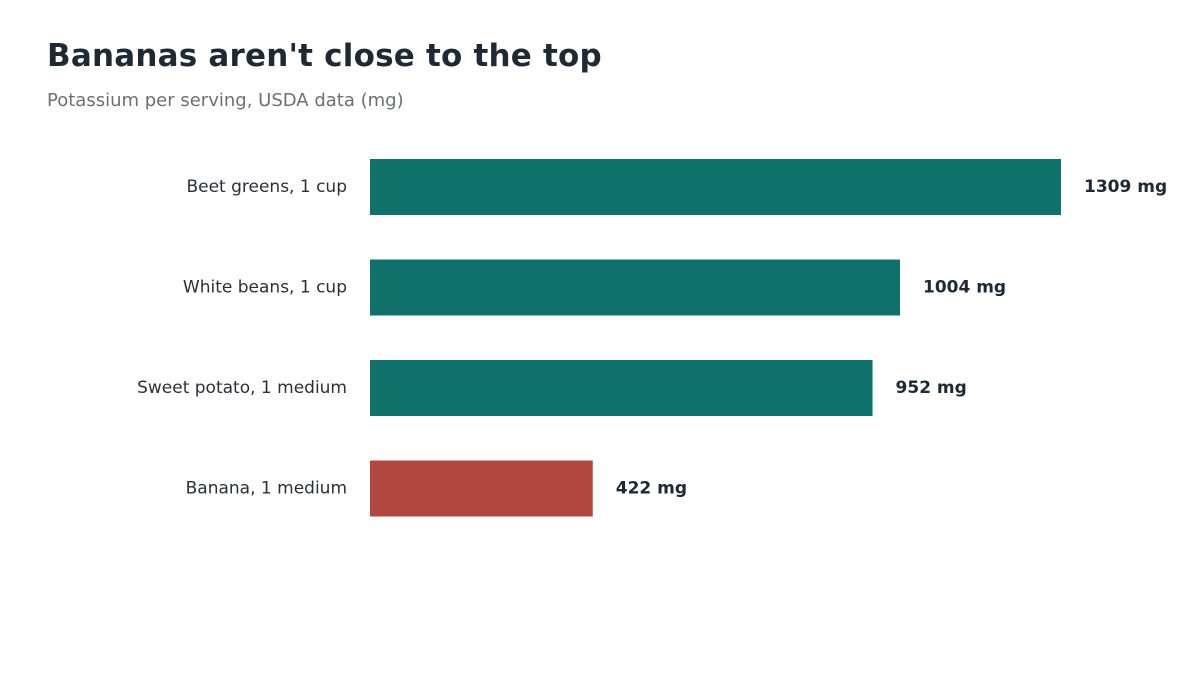 This screenshot has width=1200, height=675. Describe the element at coordinates (931, 388) in the screenshot. I see `value-label: 952 mg` at that location.